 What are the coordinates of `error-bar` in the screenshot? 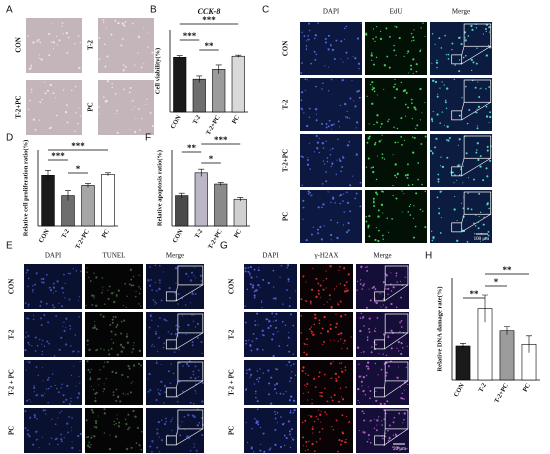 It's located at (218, 69).